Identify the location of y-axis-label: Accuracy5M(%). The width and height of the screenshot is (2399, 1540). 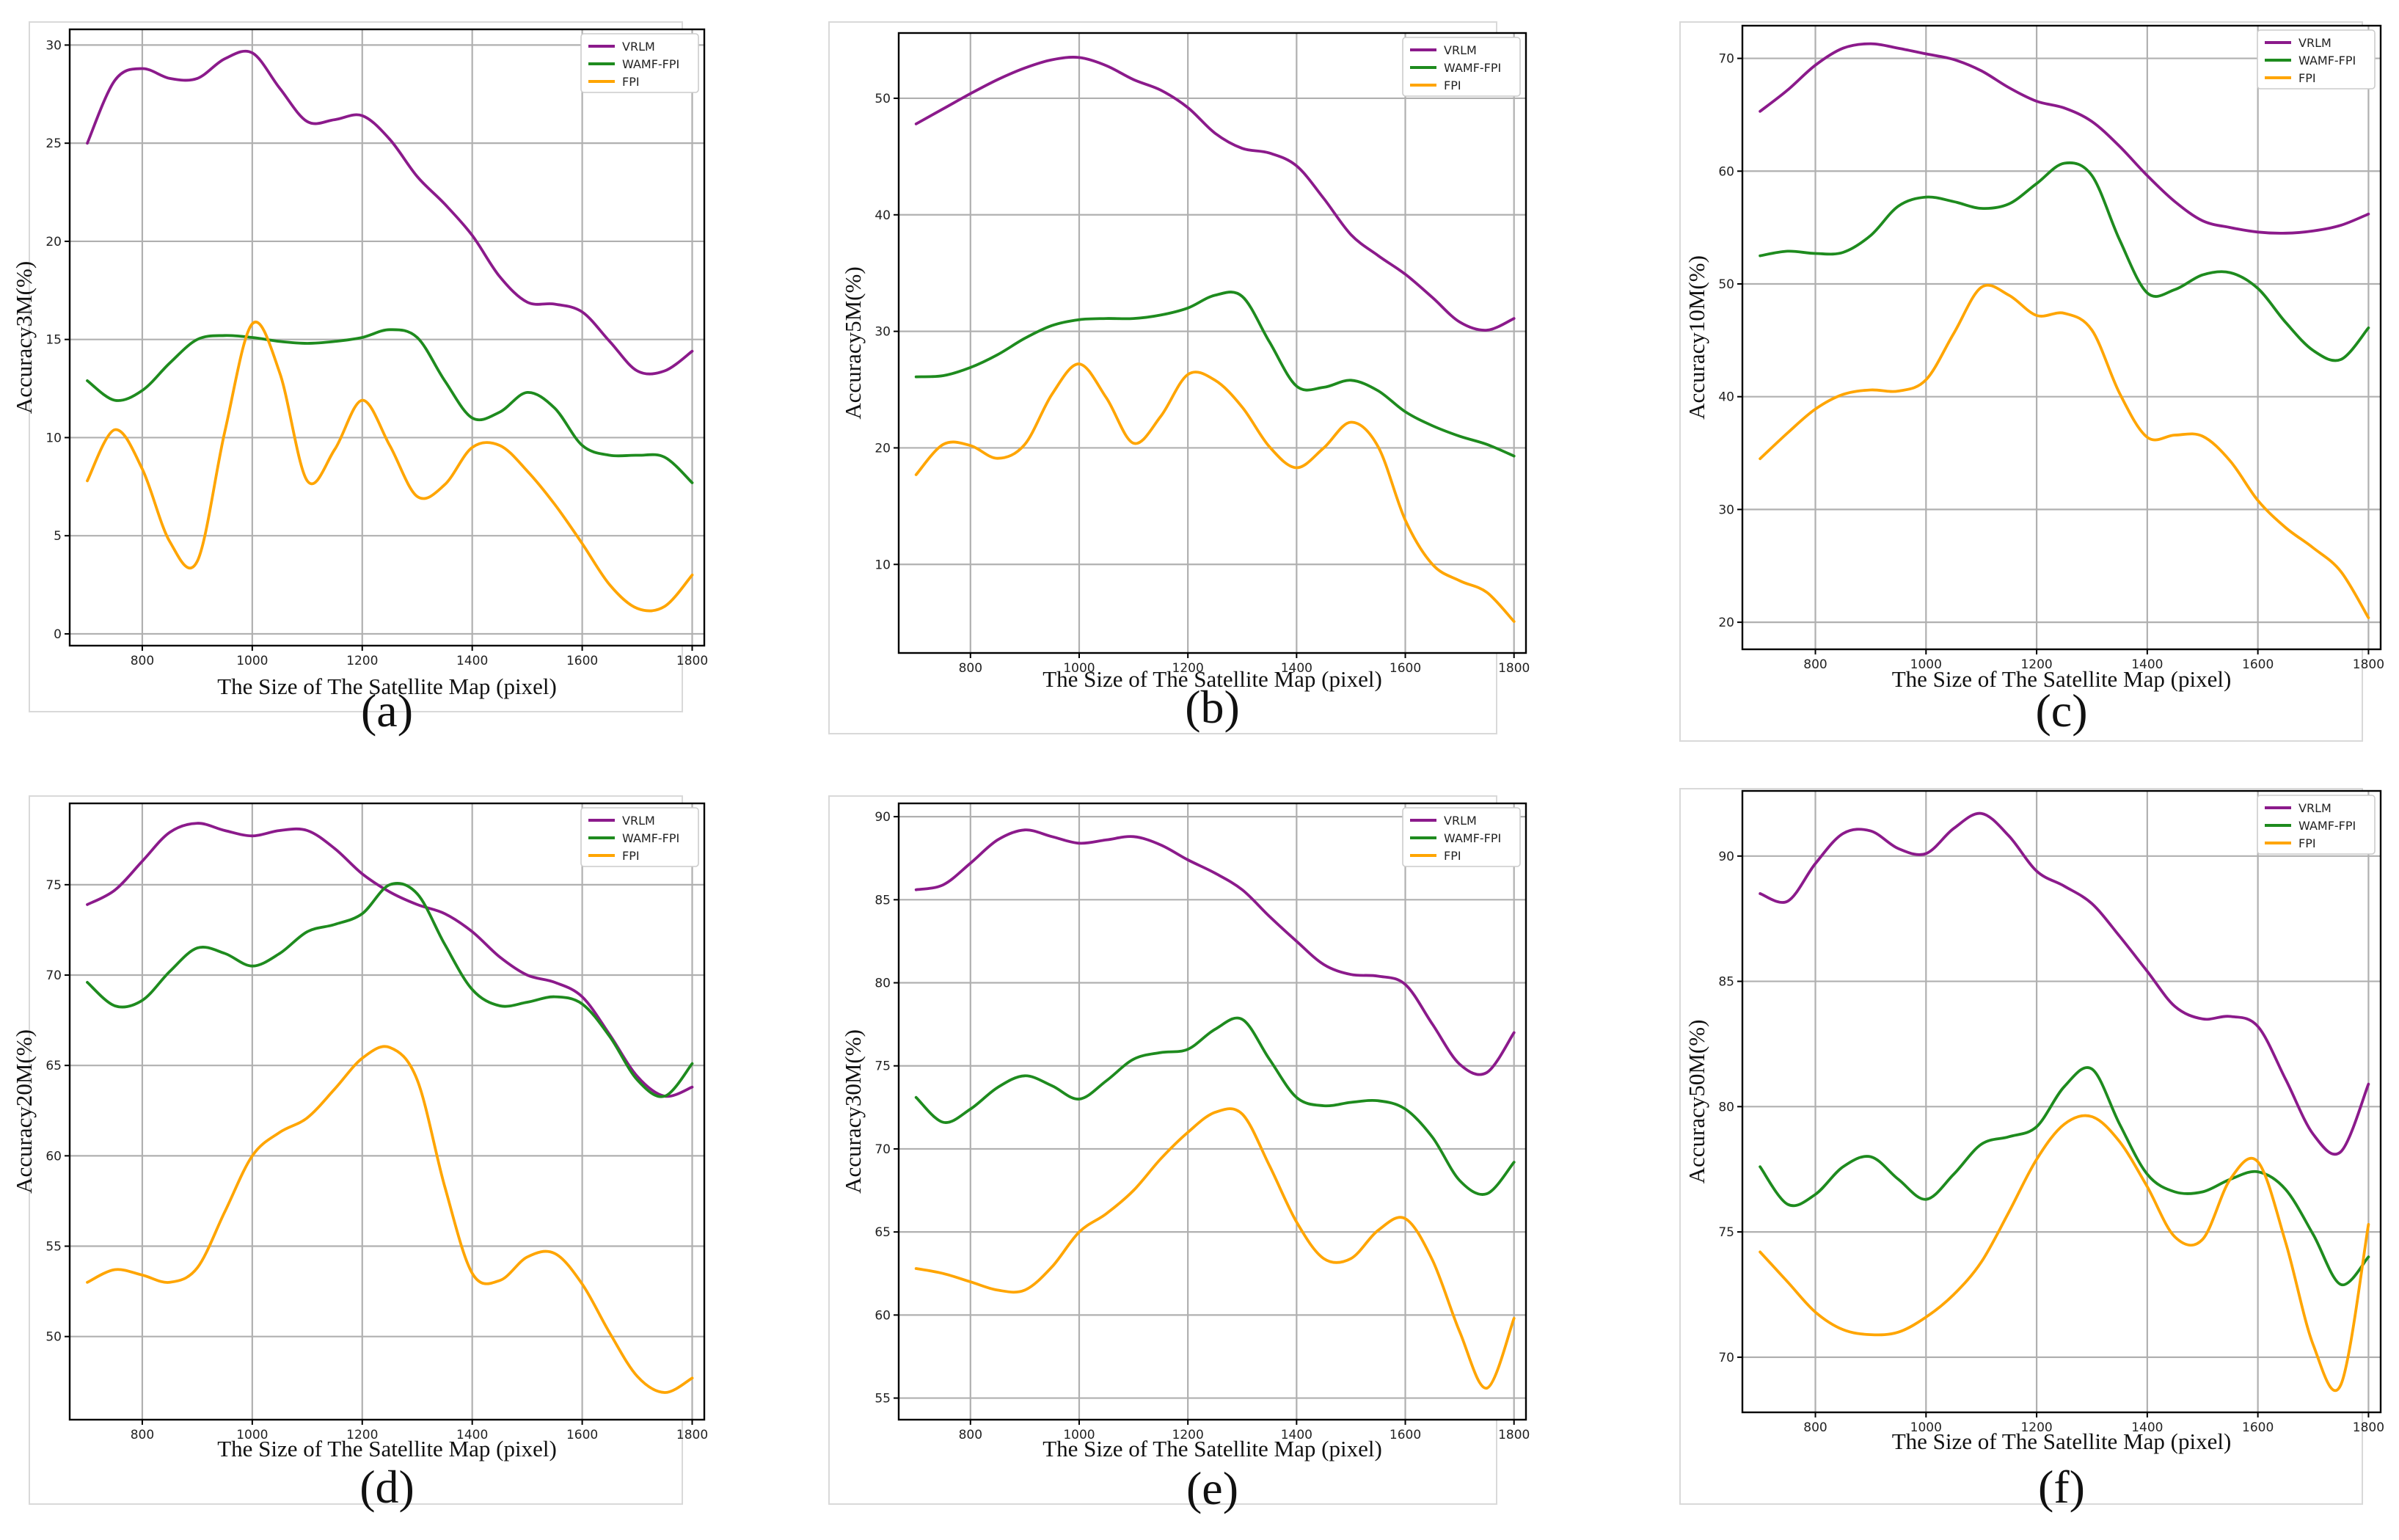
(853, 342).